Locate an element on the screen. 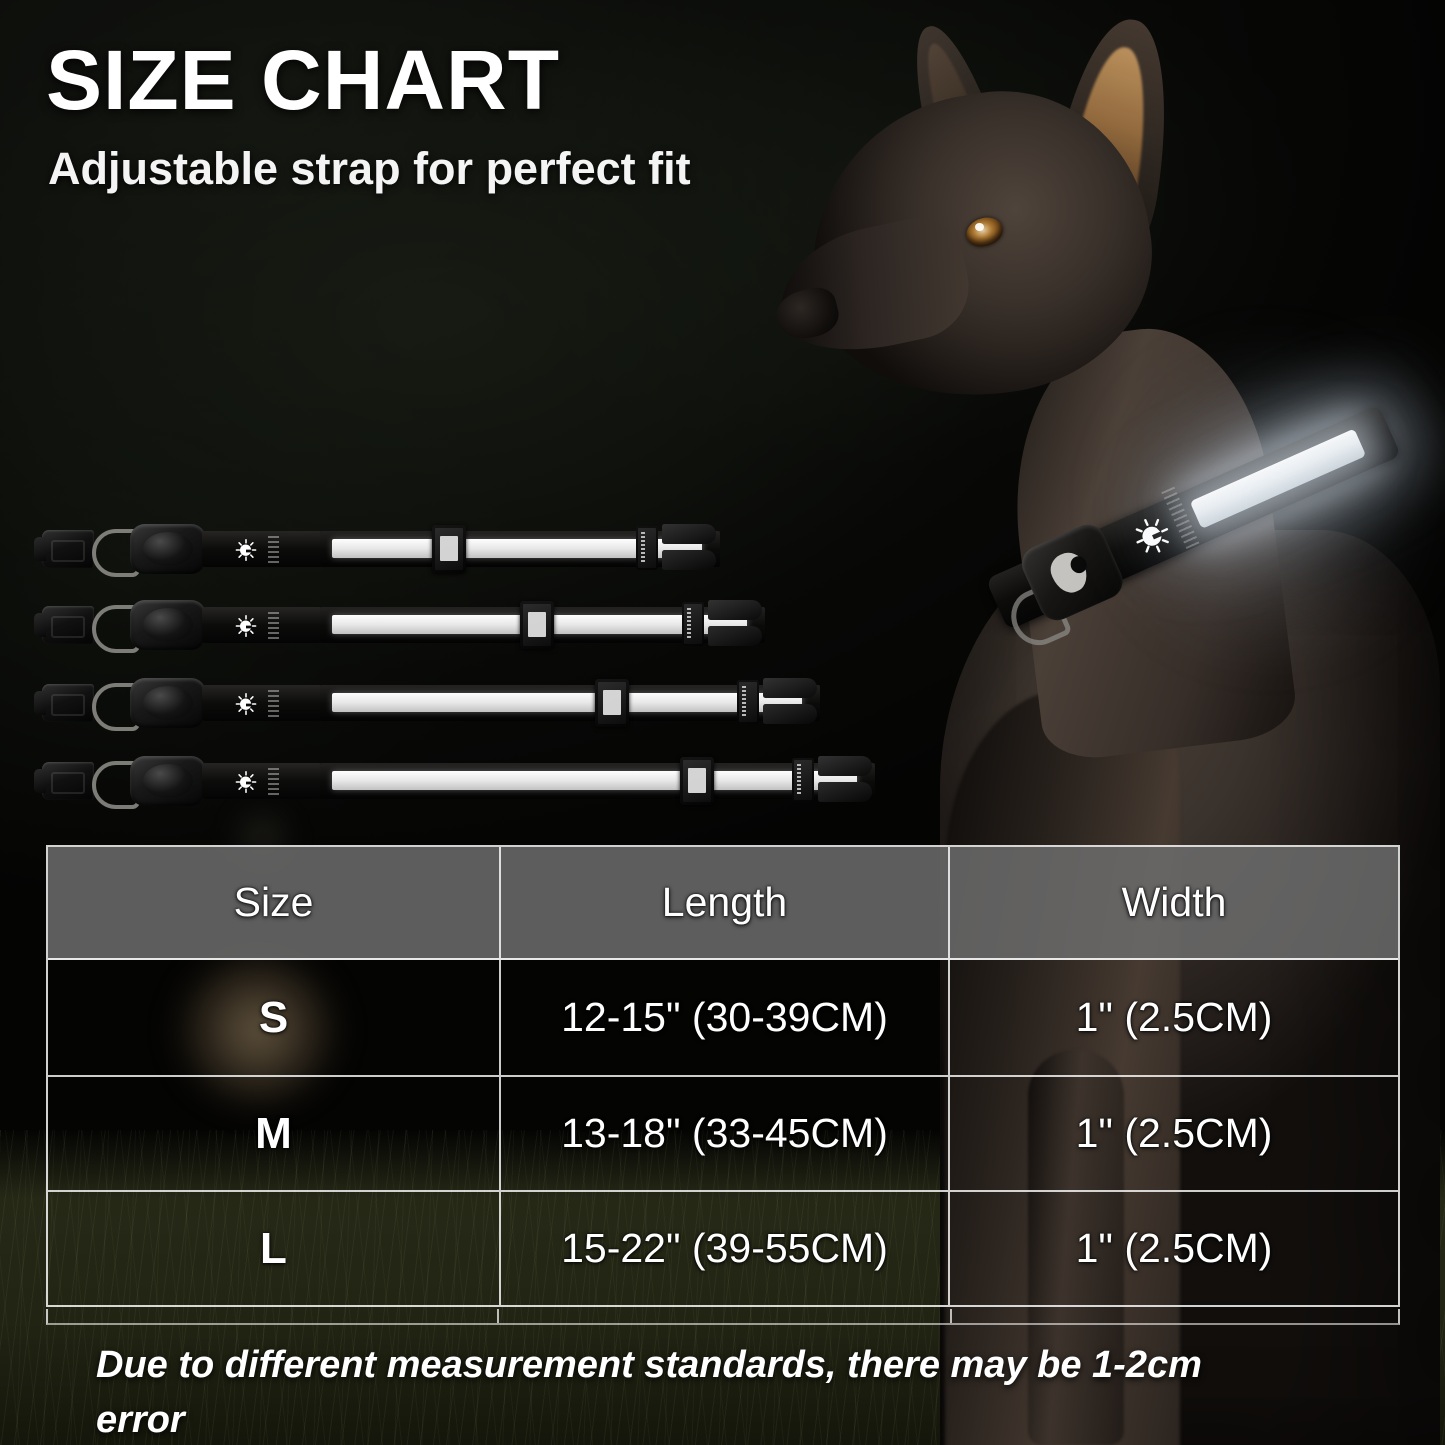  worn-collar is located at coordinates (1196, 519).